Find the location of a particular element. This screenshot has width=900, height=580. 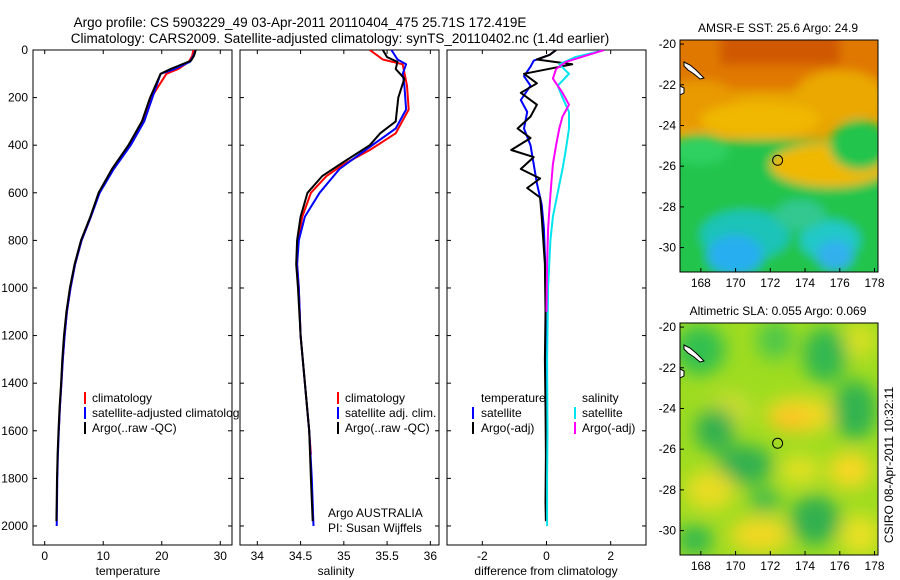

sst-map: AMSR-E SST: 25.6 Argo: 24.9 is located at coordinates (772, 155).